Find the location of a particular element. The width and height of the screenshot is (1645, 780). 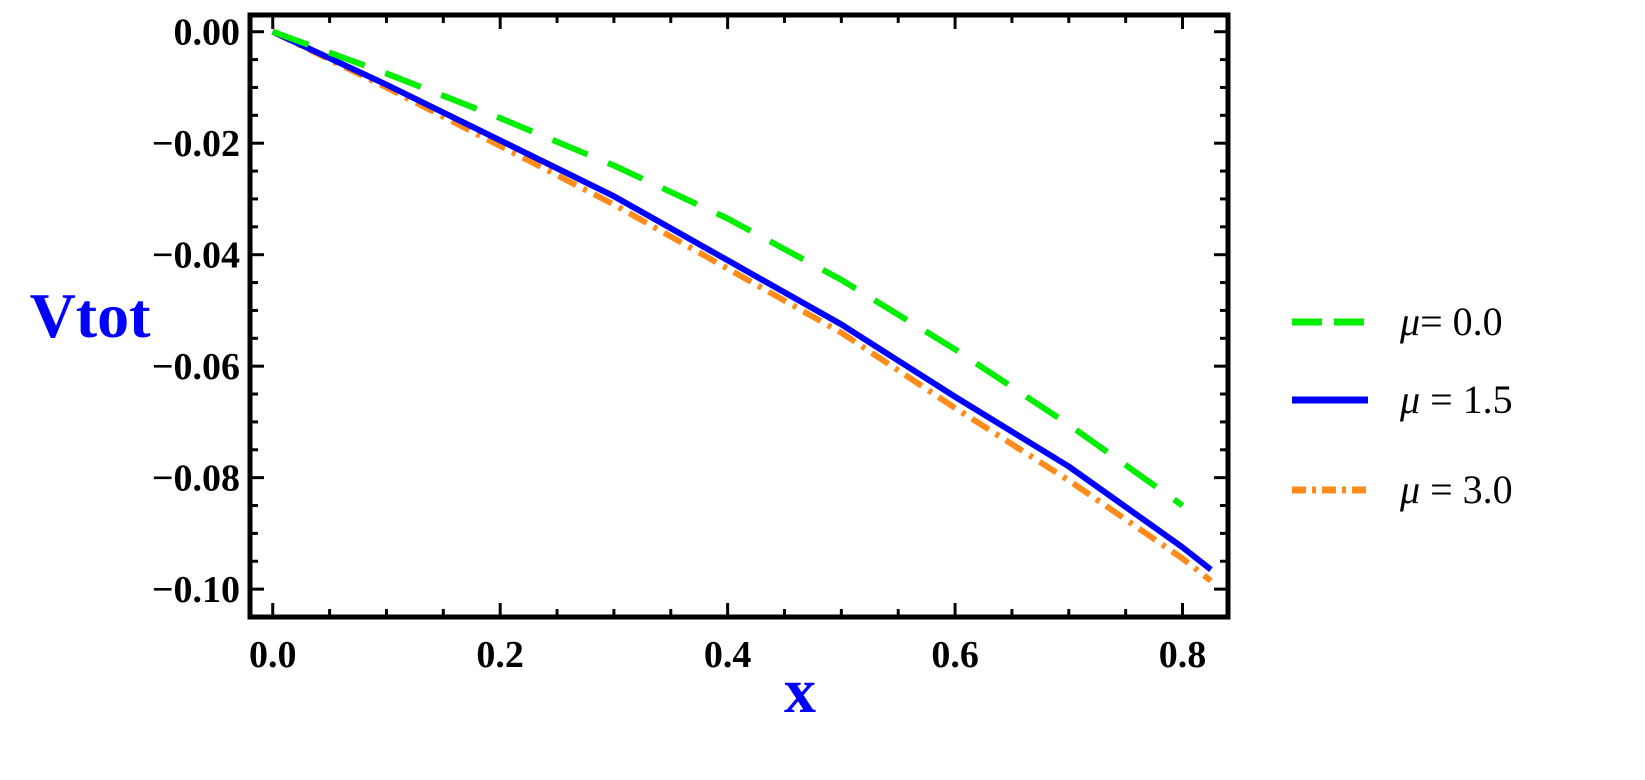

x-tick-label: 0.8 is located at coordinates (1183, 655).